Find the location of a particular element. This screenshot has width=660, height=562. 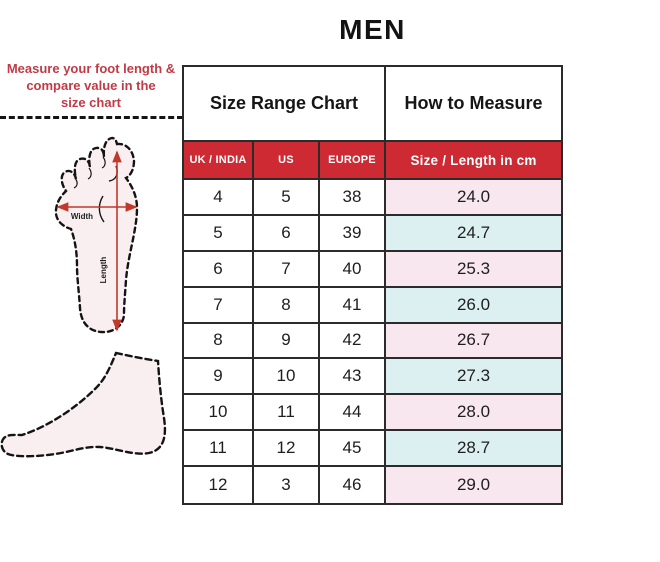

column-header-us: US is located at coordinates (287, 161).